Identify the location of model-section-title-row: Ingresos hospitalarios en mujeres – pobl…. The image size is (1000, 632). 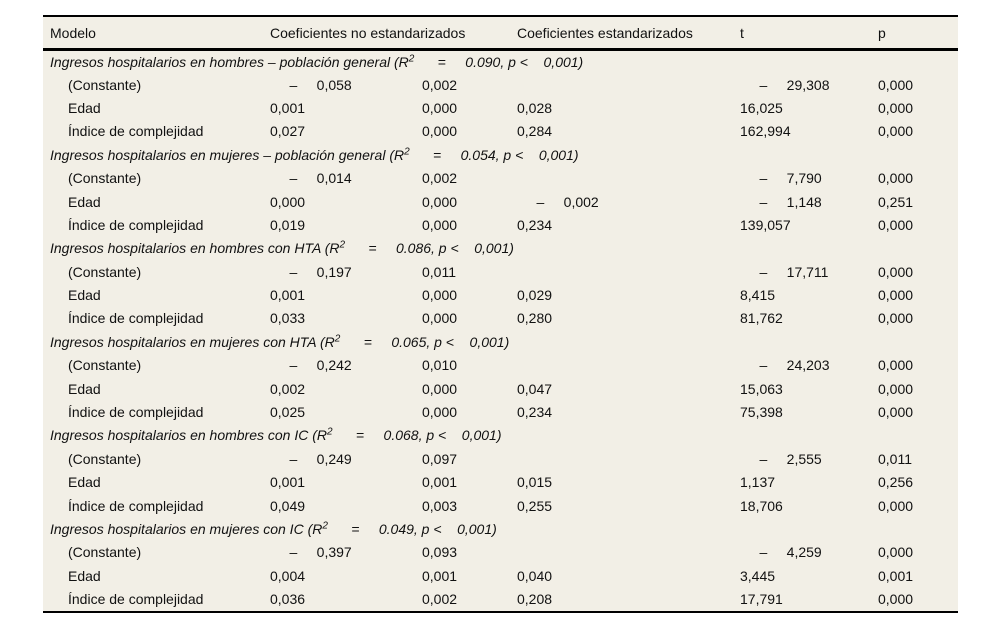
(500, 154).